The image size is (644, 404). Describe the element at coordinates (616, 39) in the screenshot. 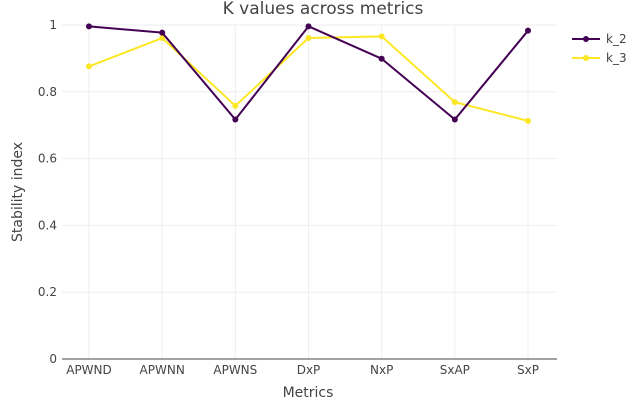

I see `legend-label: k_2` at that location.